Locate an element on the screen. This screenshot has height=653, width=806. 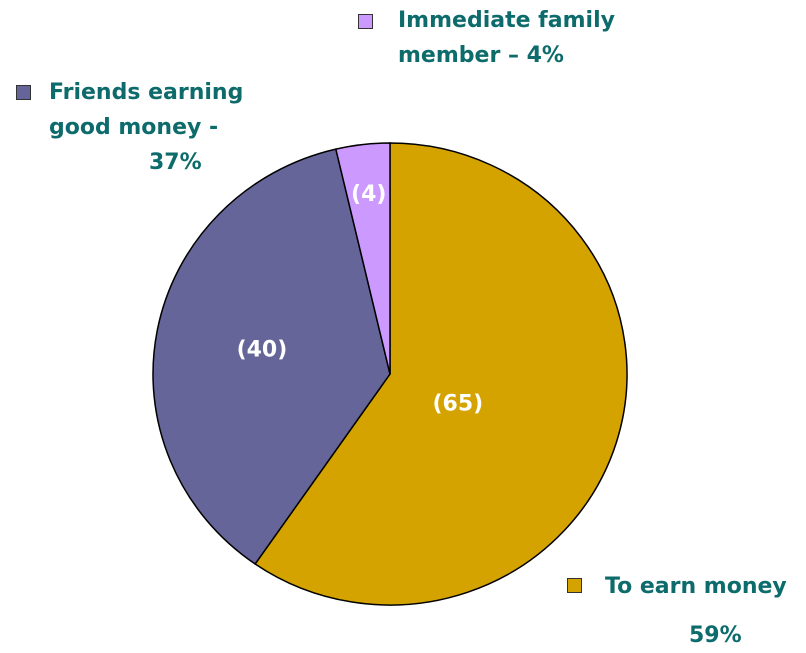
legend-label: Friends earning good money - 37% is located at coordinates (154, 127).